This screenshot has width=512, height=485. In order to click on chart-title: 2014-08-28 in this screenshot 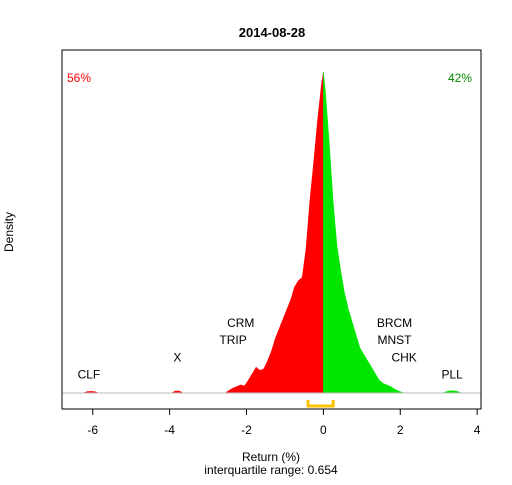, I will do `click(272, 32)`.